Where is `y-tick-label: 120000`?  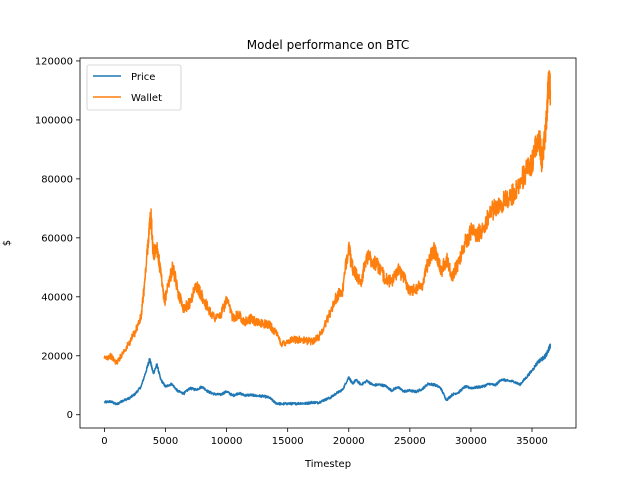 y-tick-label: 120000 is located at coordinates (54, 61).